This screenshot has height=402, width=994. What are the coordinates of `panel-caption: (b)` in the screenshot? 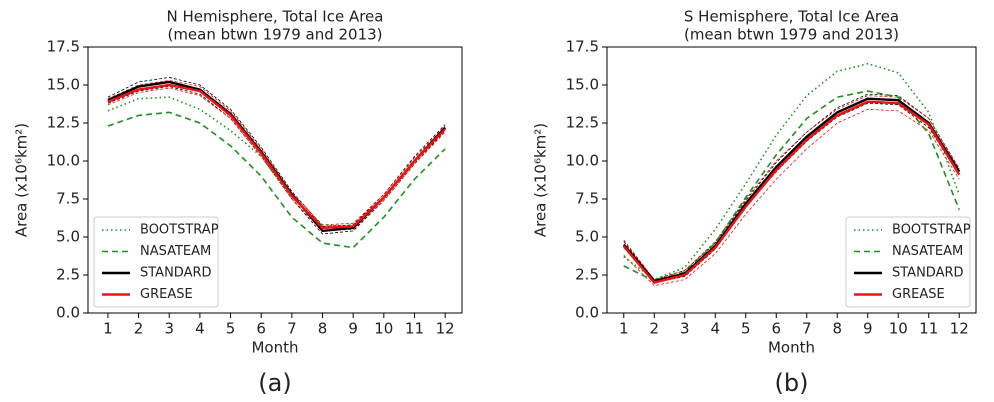 It's located at (792, 383).